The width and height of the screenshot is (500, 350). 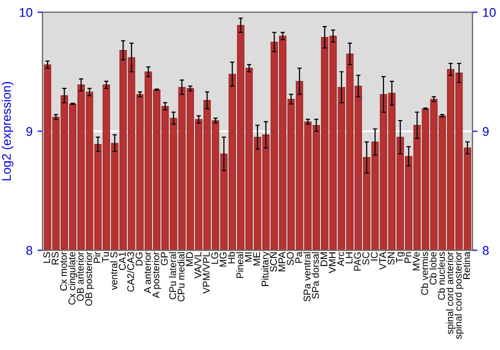 I want to click on y-tick-label: 10, so click(x=26, y=12).